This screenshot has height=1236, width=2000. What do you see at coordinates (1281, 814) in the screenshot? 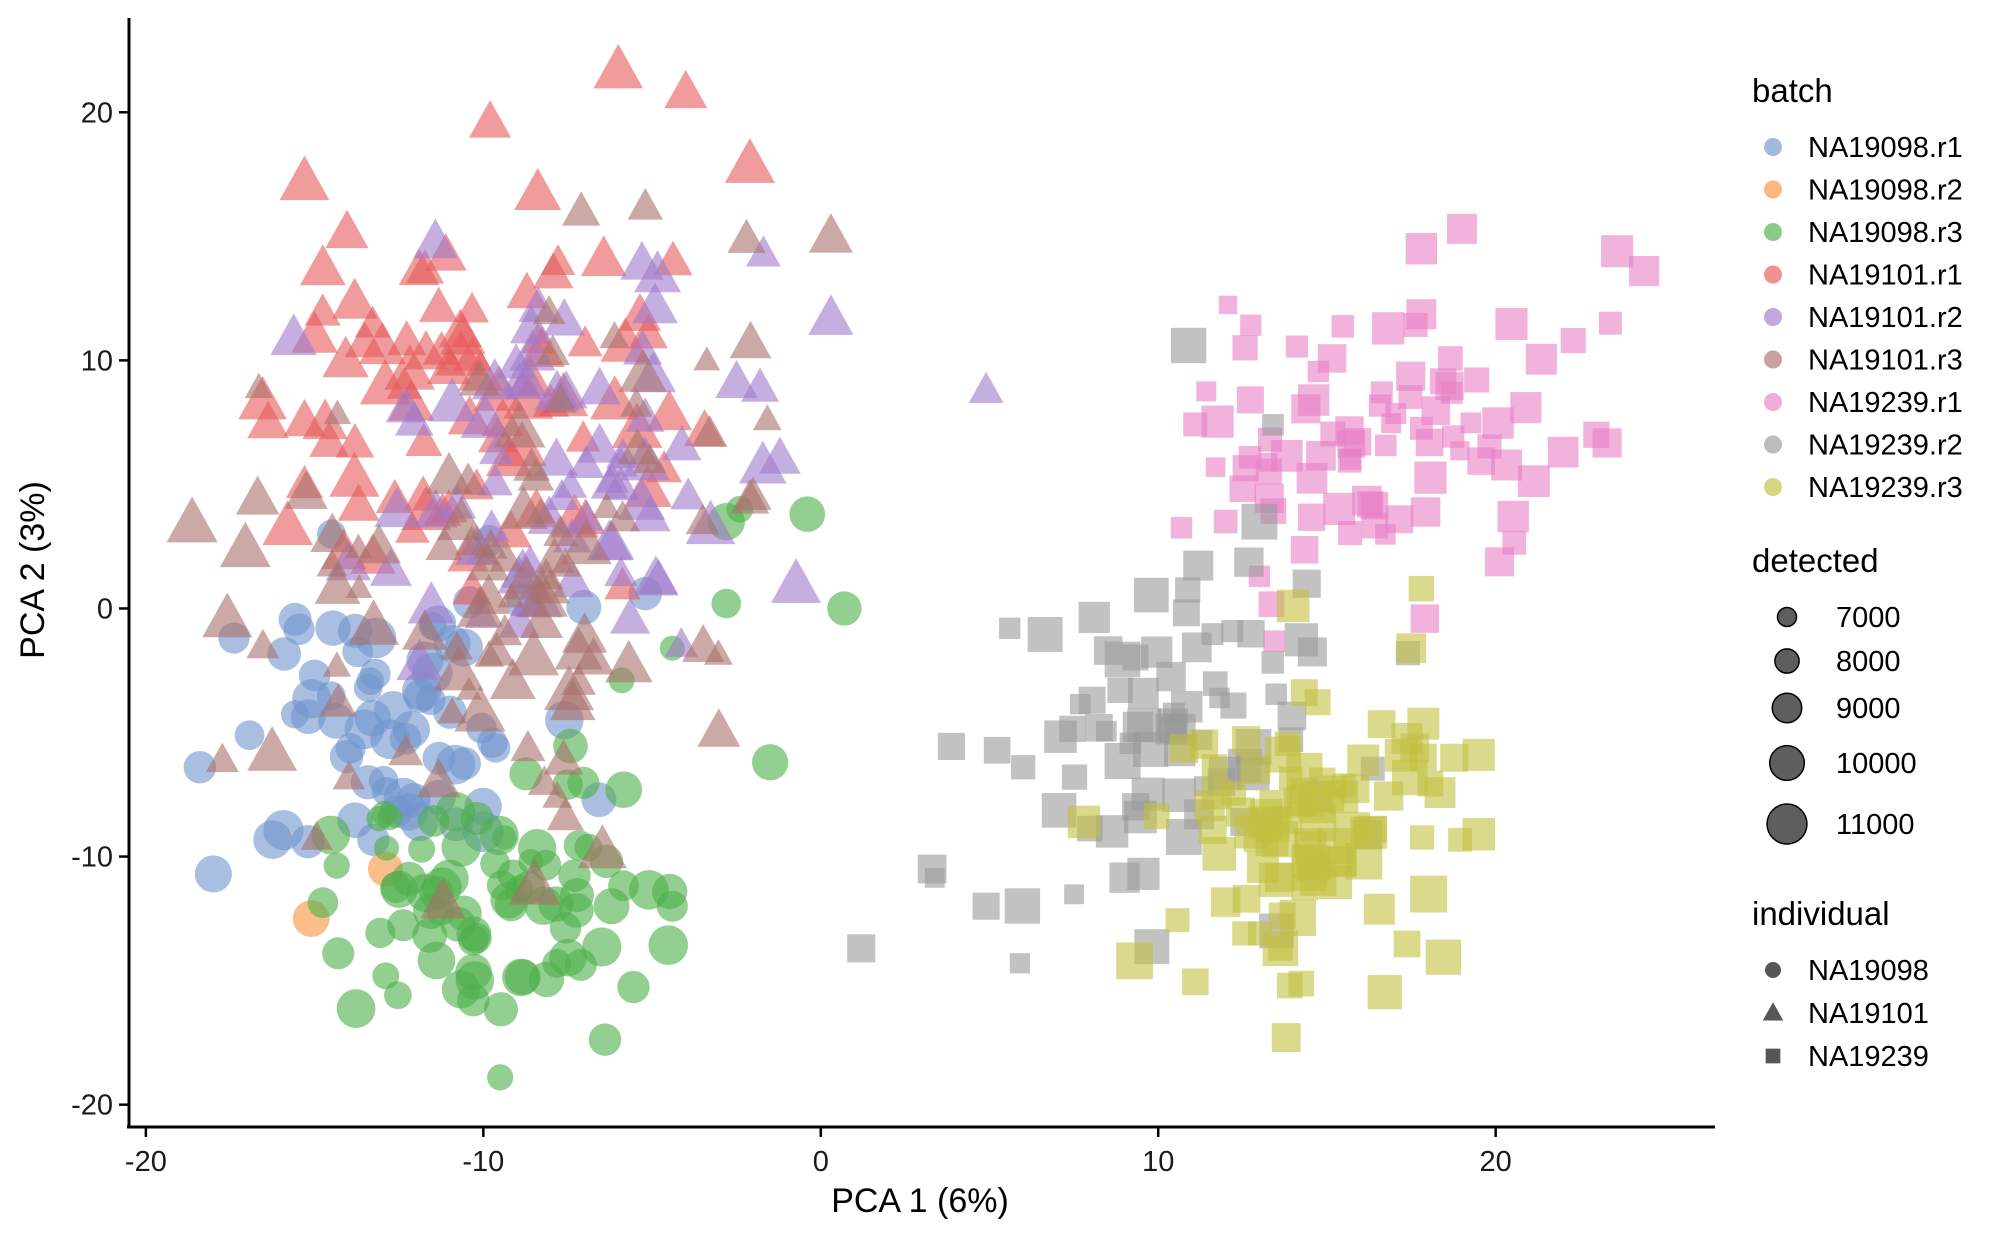
I see `series-NA19239.r3` at bounding box center [1281, 814].